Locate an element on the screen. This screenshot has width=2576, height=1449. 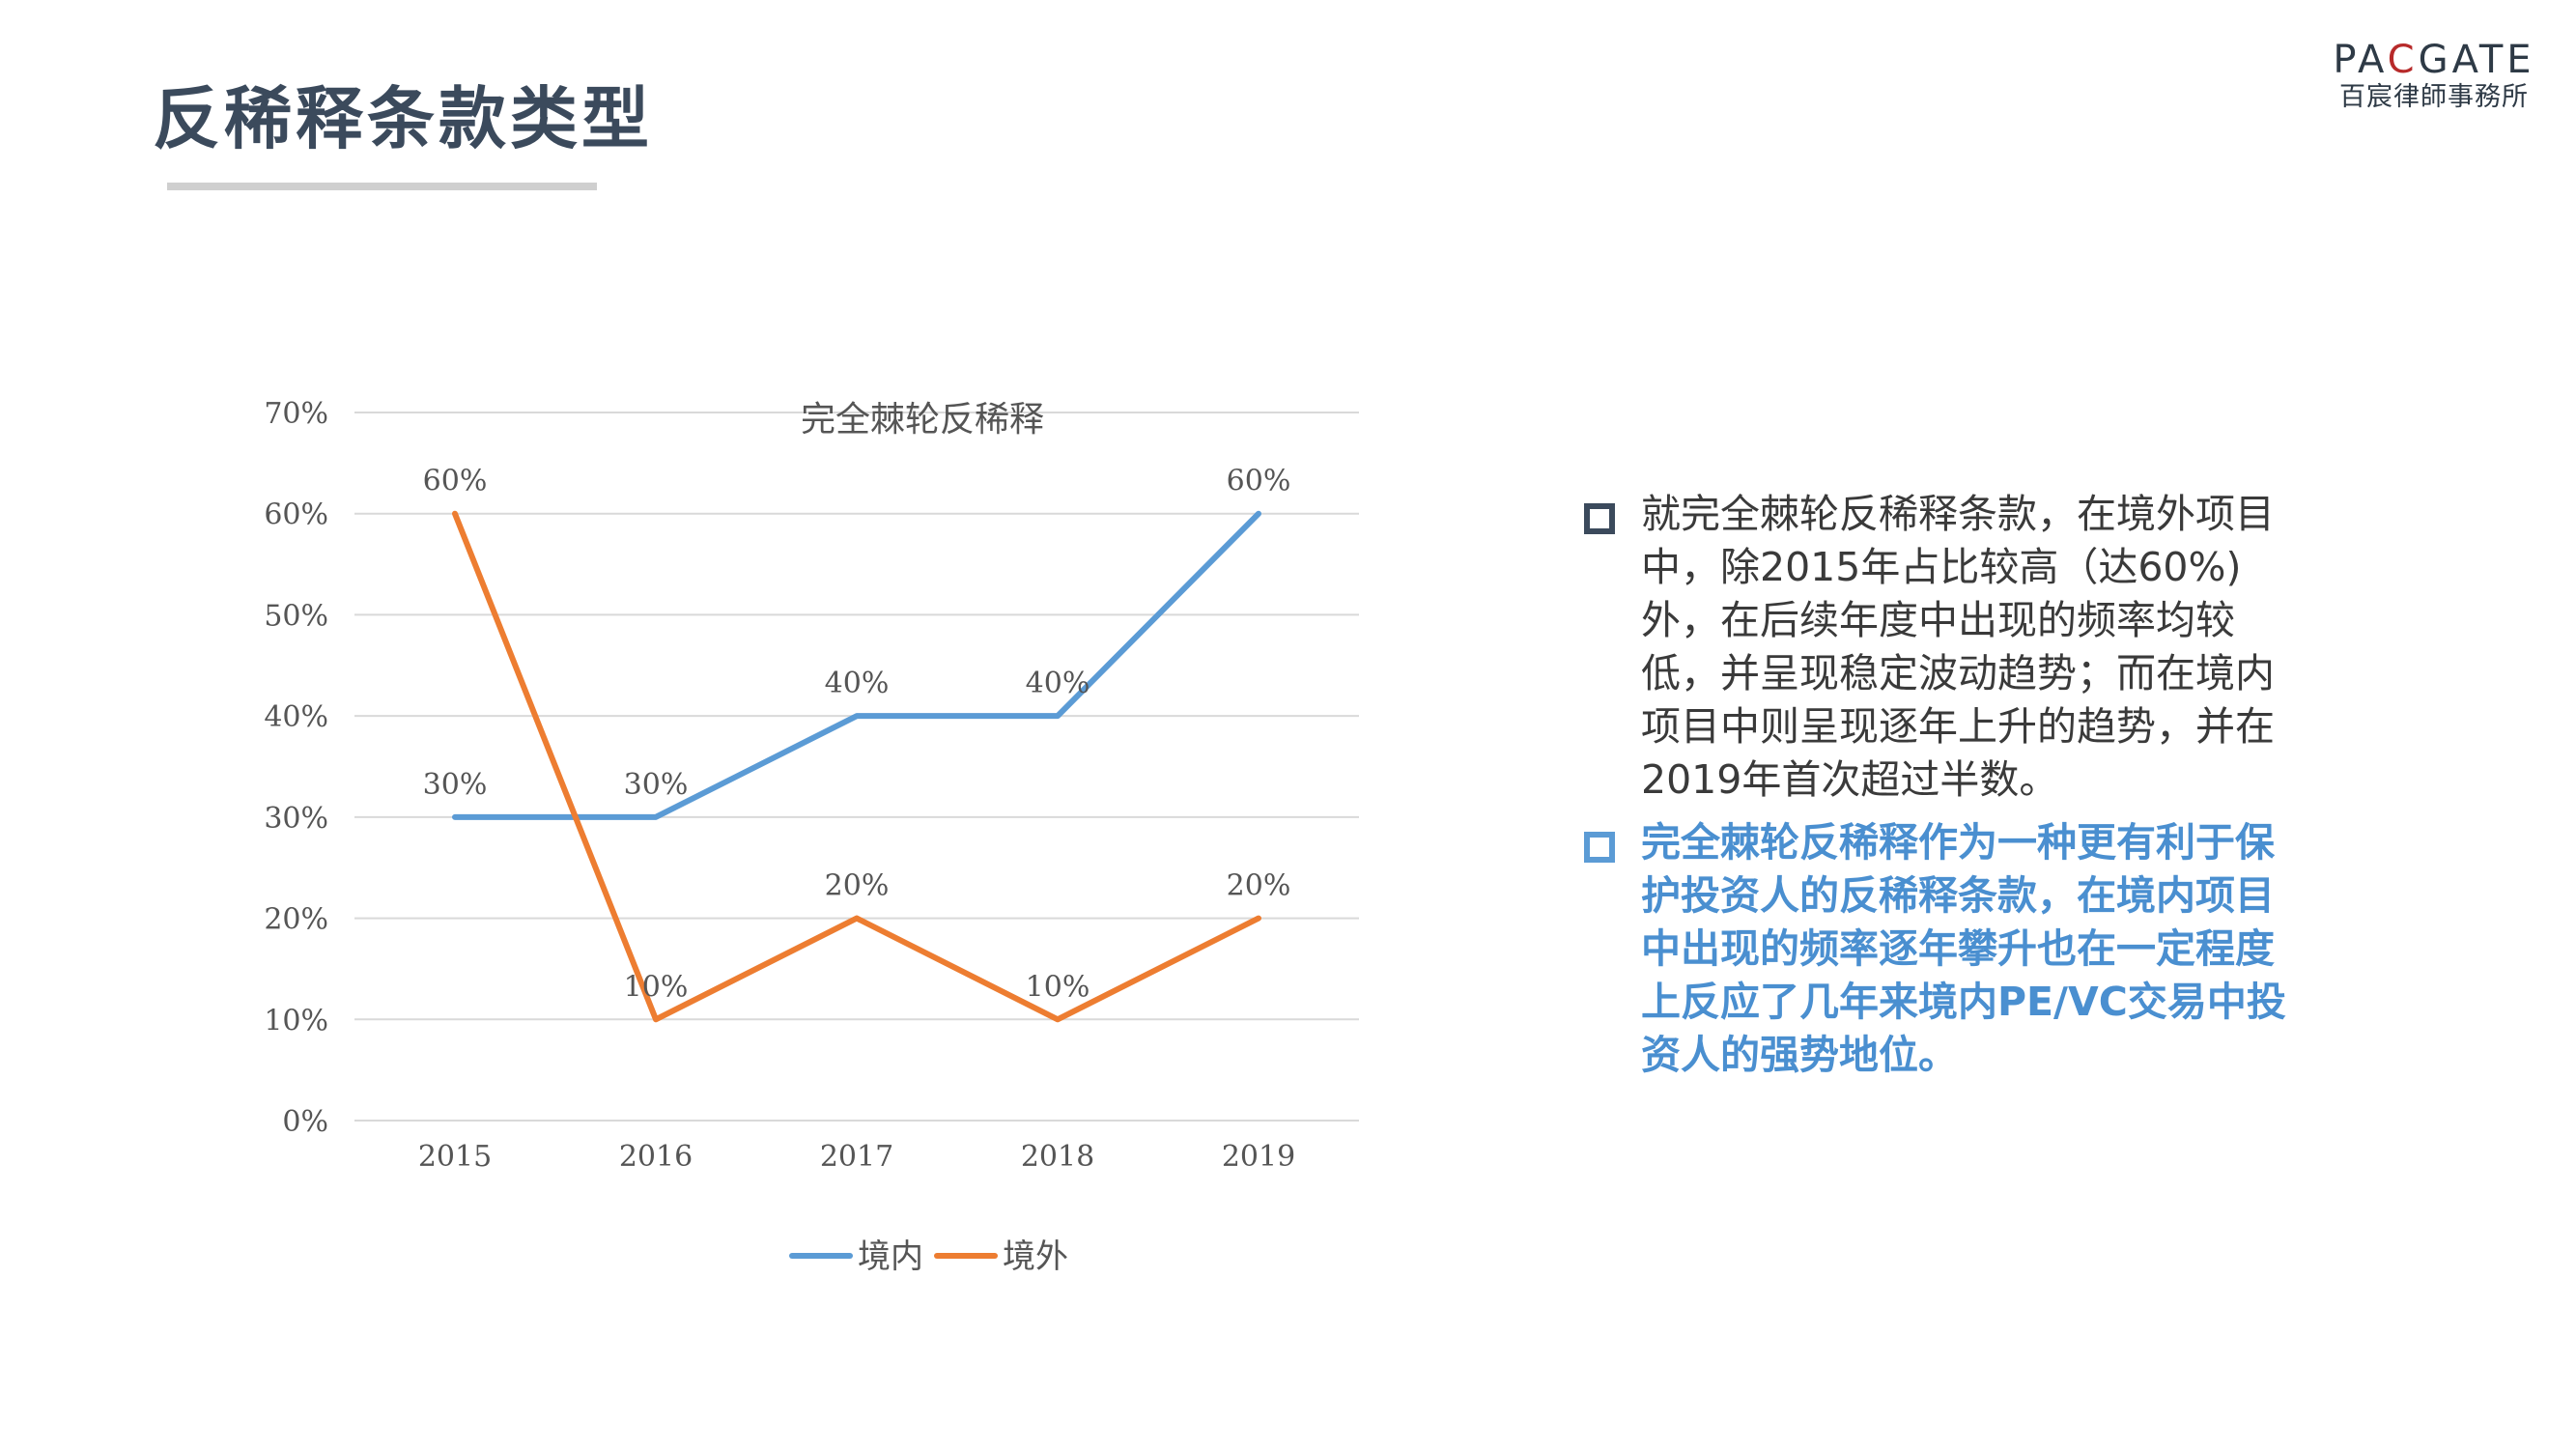
y-tick-label: 60% is located at coordinates (296, 515).